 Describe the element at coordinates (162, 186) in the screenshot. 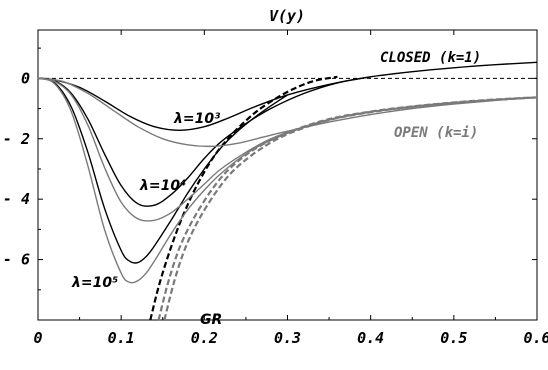

I see `label-lambda-1e4: λ=10⁴` at that location.